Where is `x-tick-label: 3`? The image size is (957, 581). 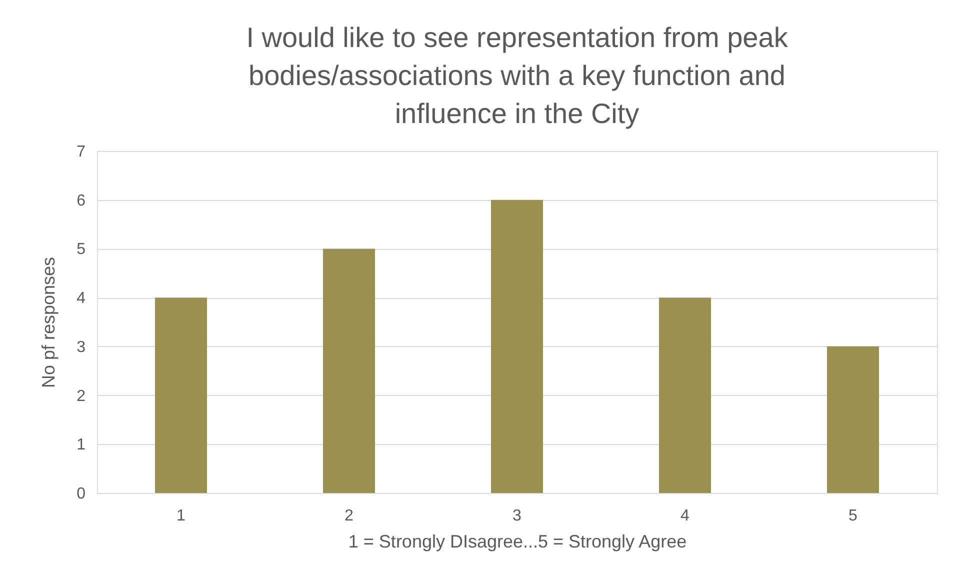
x-tick-label: 3 is located at coordinates (517, 516).